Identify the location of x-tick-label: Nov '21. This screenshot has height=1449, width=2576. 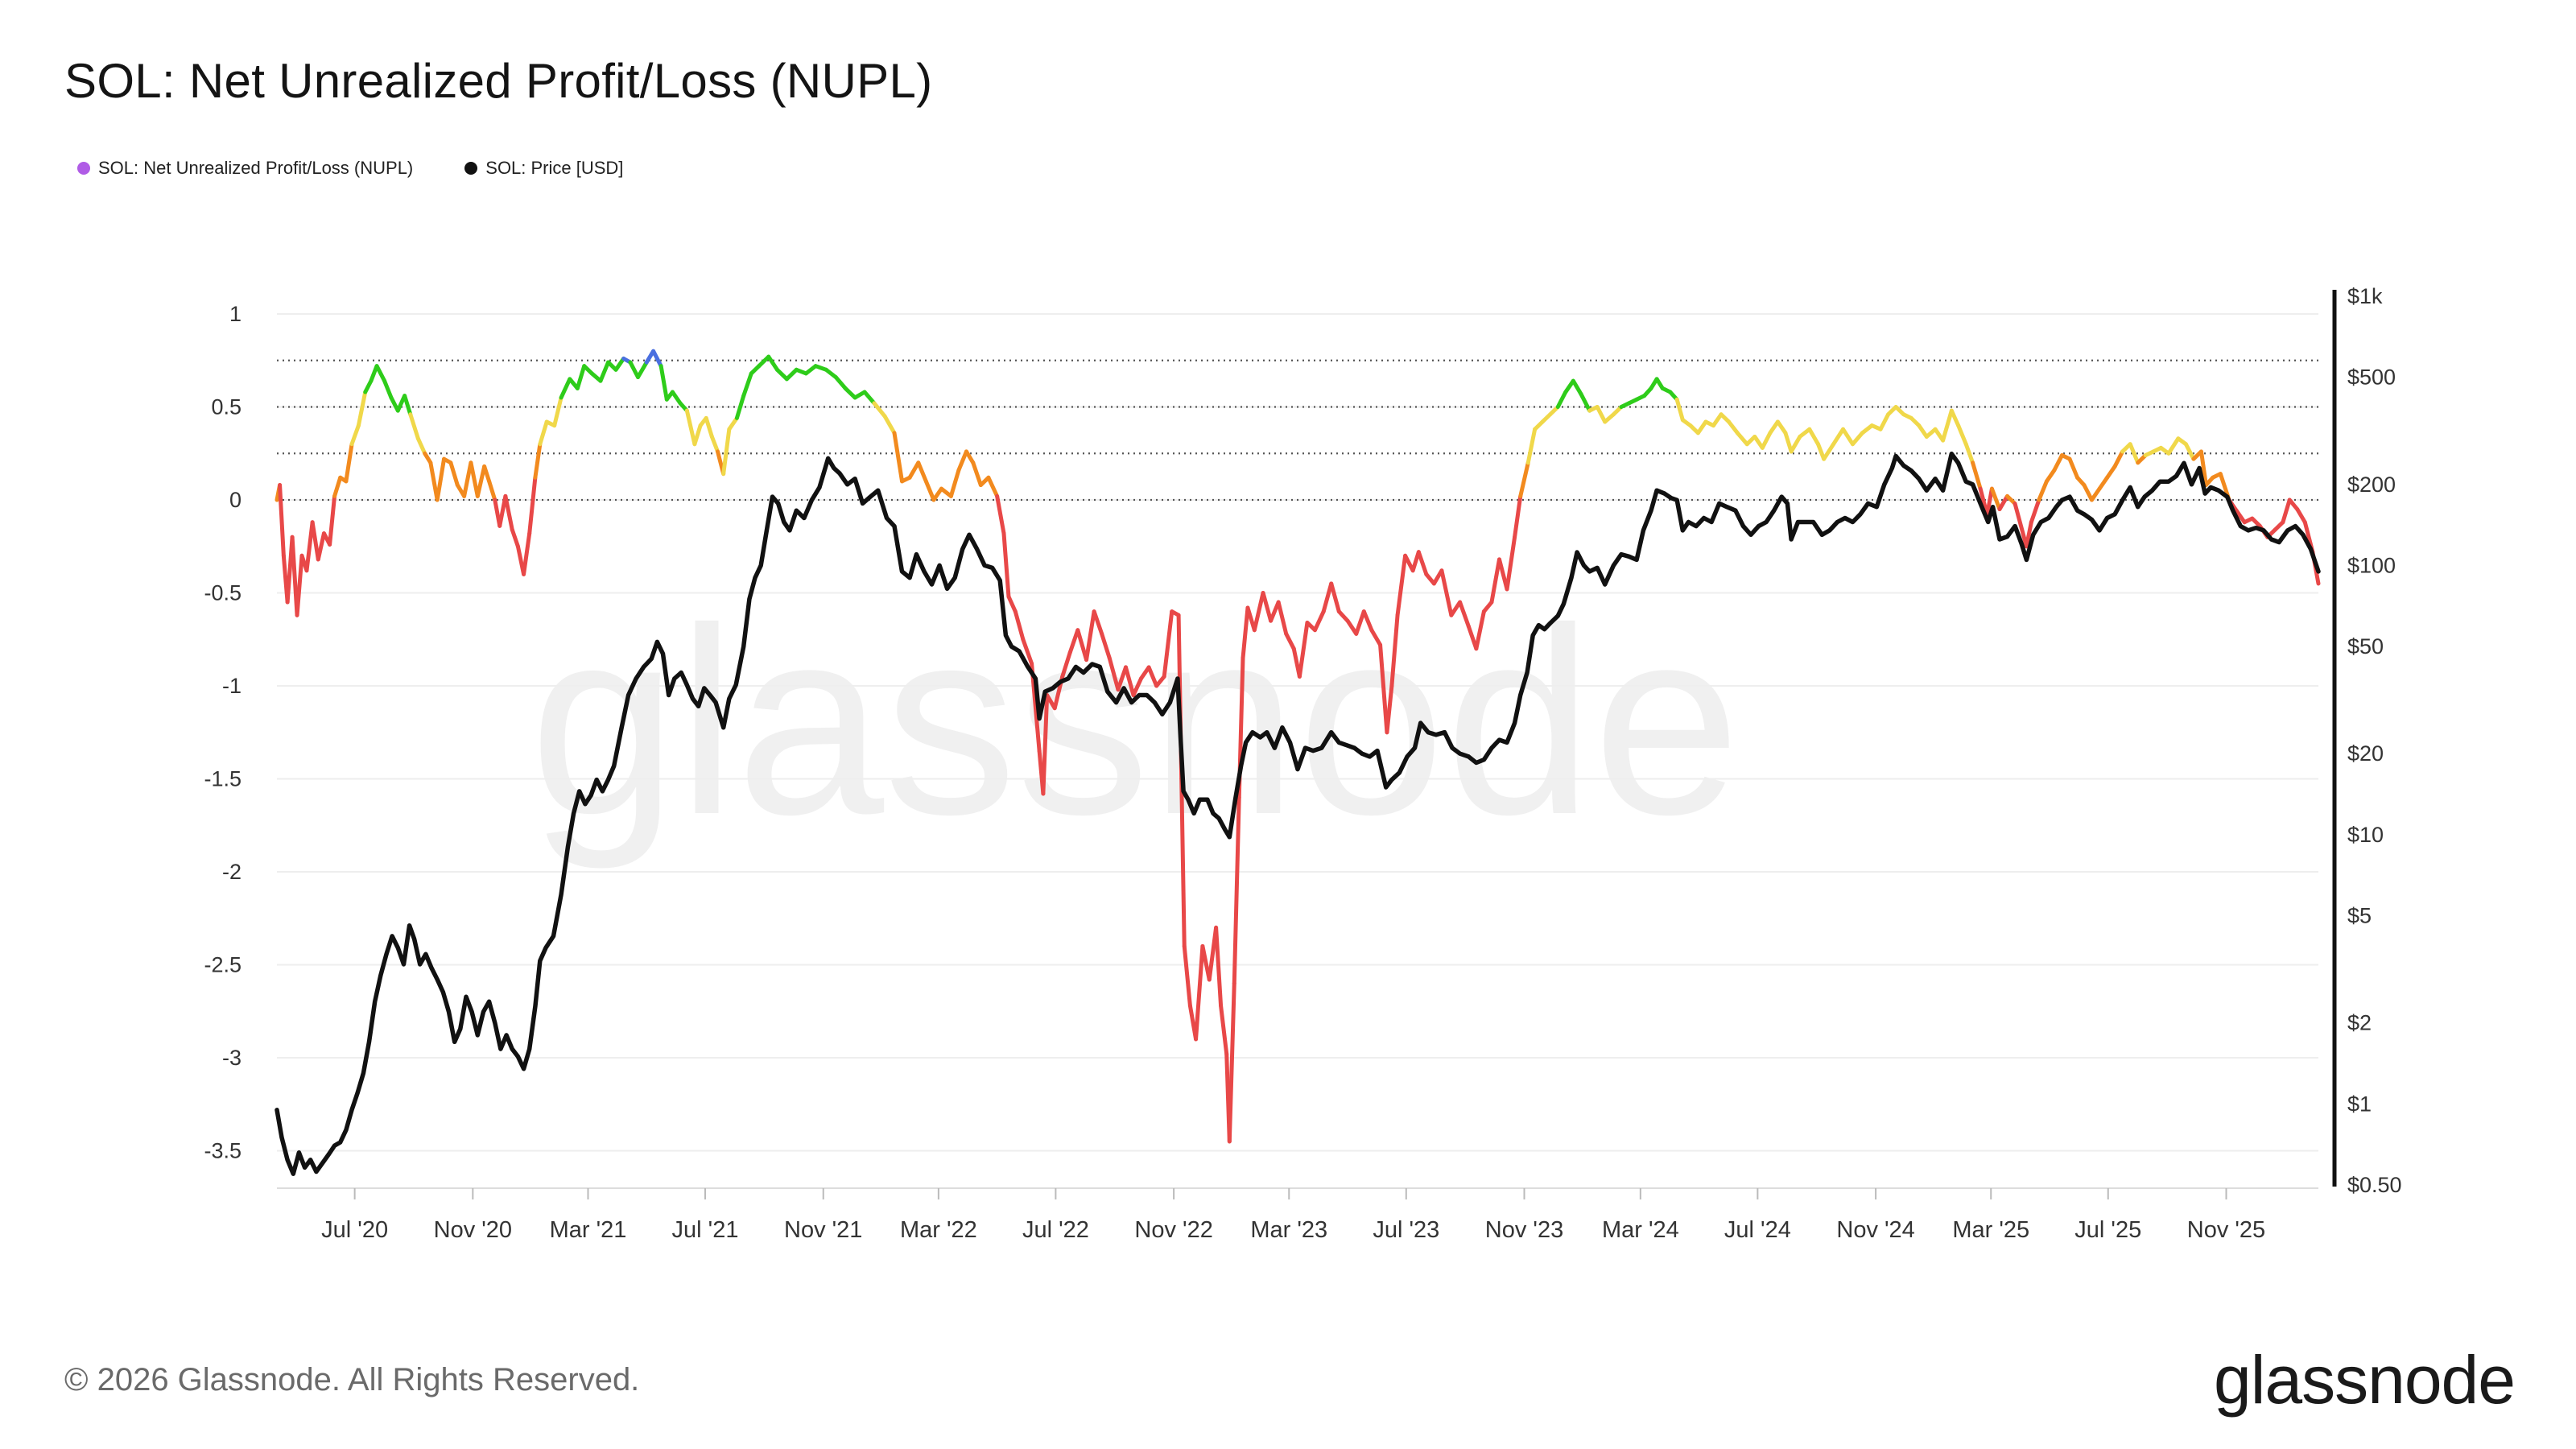
(823, 1230).